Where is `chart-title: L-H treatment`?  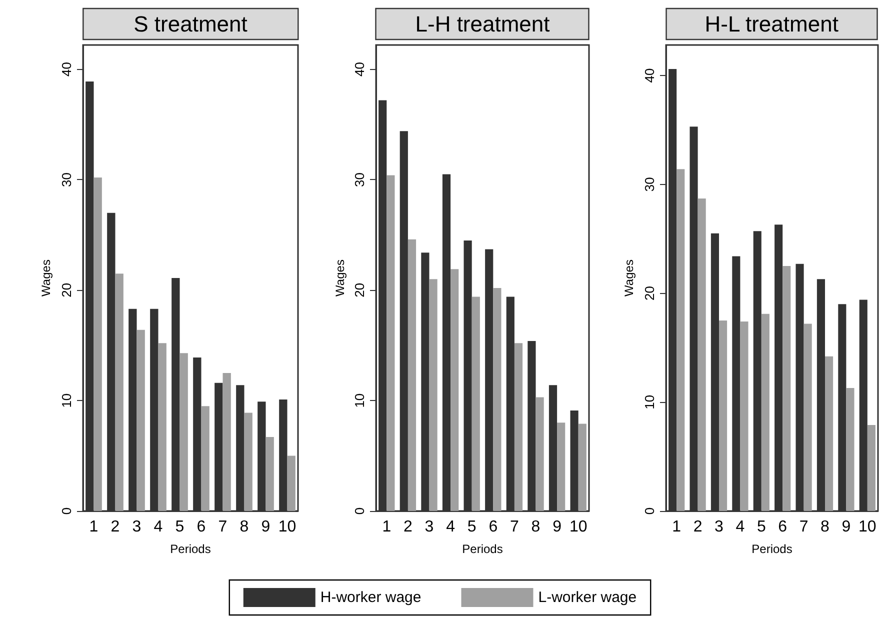
chart-title: L-H treatment is located at coordinates (482, 24).